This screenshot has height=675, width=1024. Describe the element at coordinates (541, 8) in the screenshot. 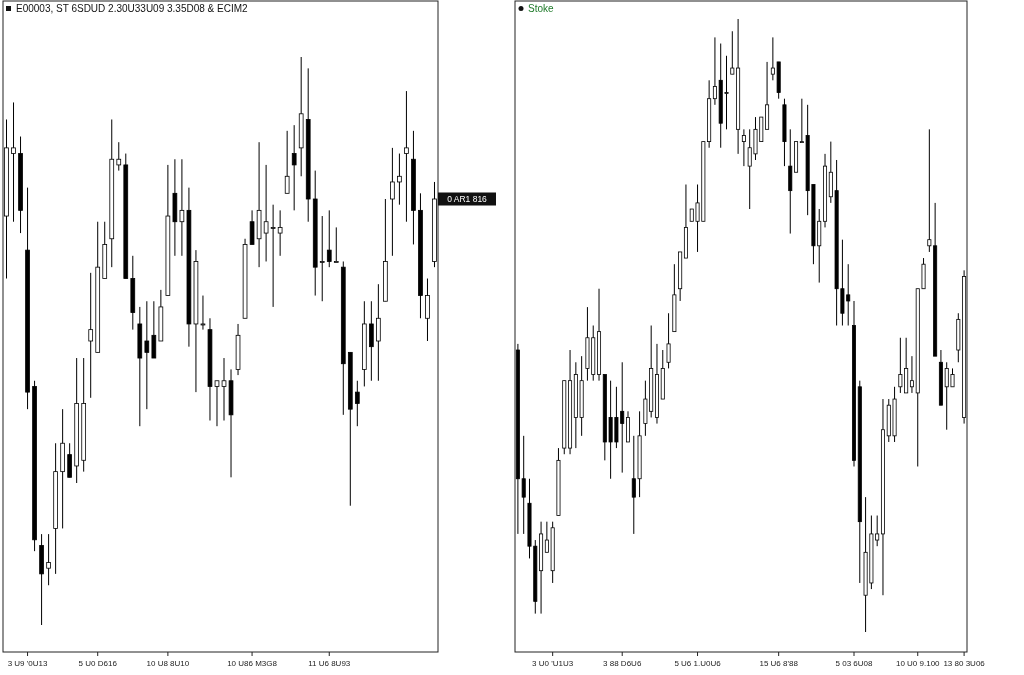

I see `chart-title: Stoke` at that location.